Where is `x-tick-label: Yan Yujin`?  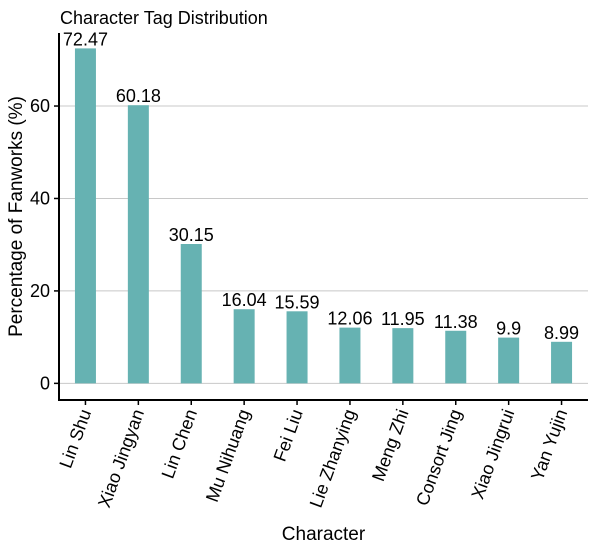 x-tick-label: Yan Yujin is located at coordinates (549, 445).